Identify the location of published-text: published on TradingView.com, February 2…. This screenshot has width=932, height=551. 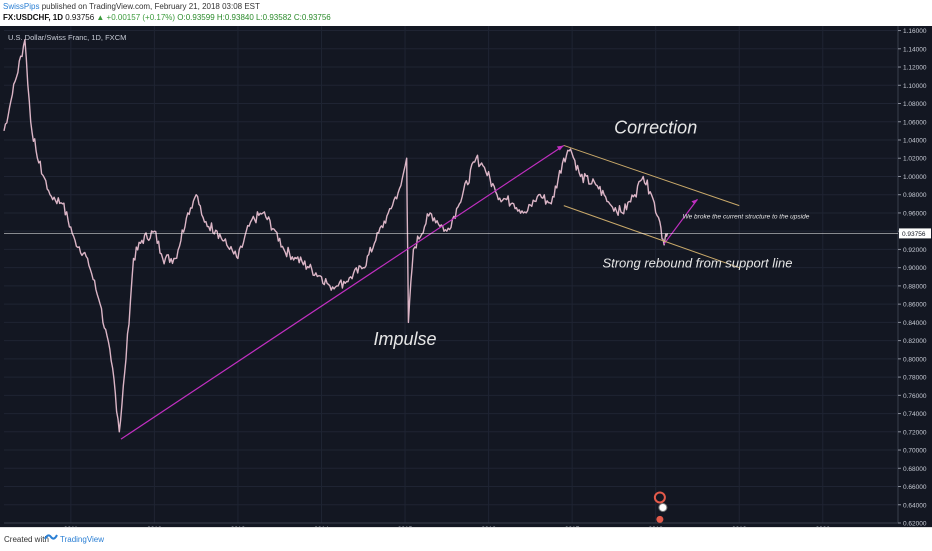
(150, 6).